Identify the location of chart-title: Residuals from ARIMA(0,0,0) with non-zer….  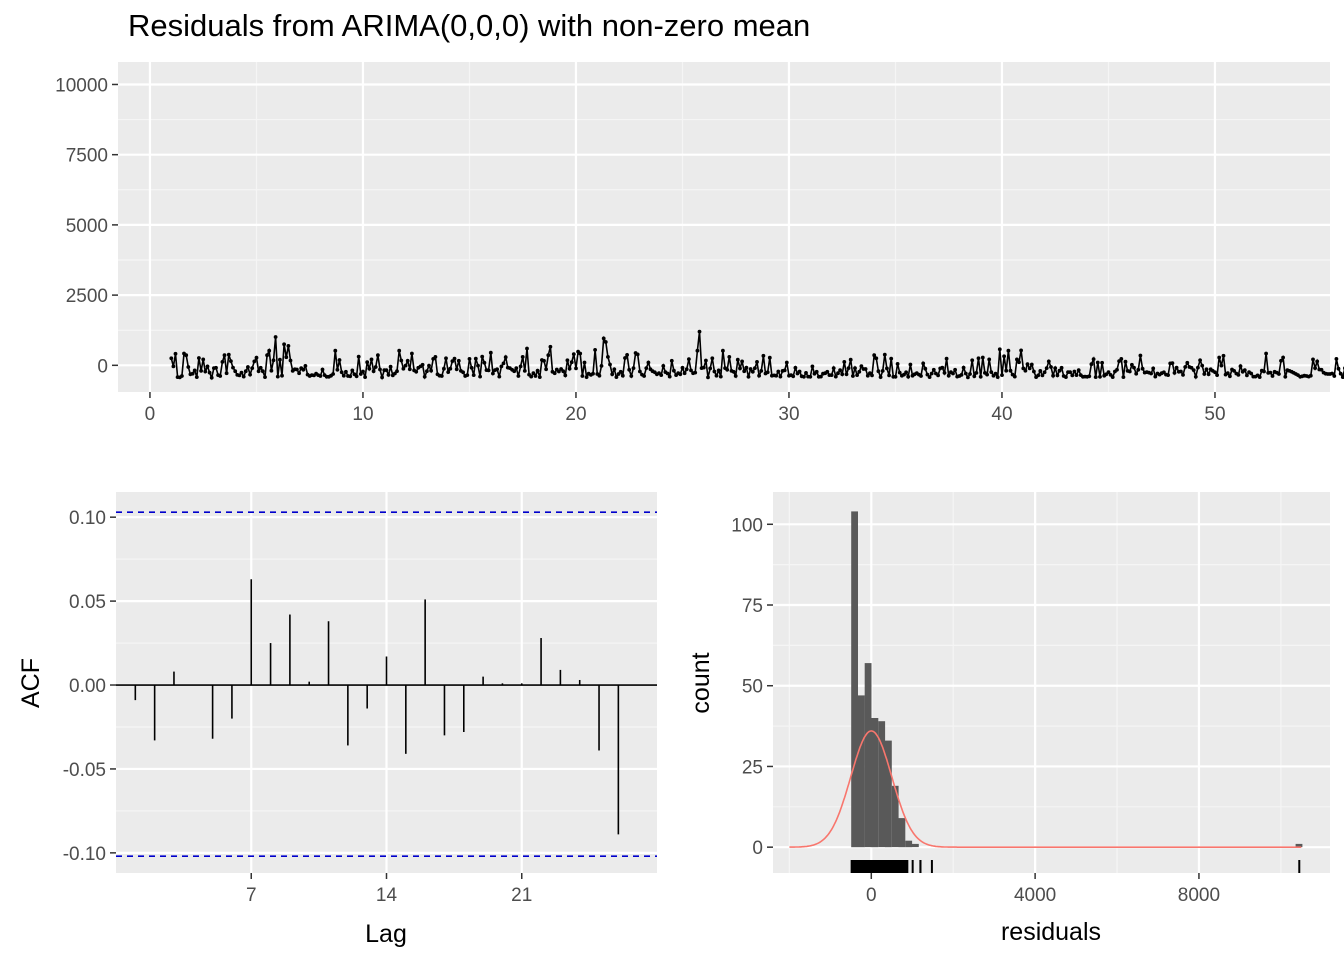
(469, 25).